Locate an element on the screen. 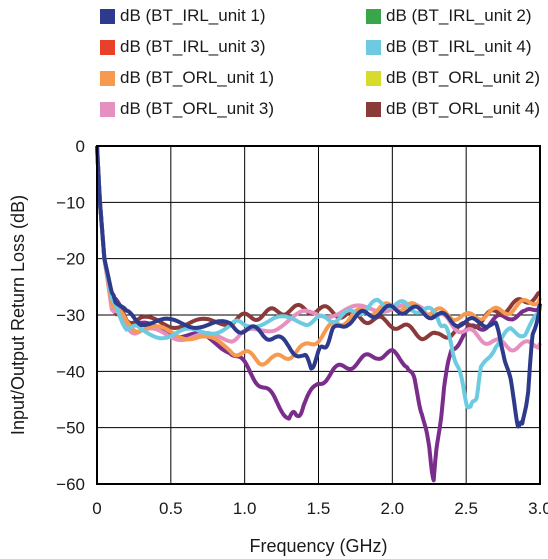 Image resolution: width=548 pixels, height=559 pixels. x-tick-label: 2.0 is located at coordinates (393, 508).